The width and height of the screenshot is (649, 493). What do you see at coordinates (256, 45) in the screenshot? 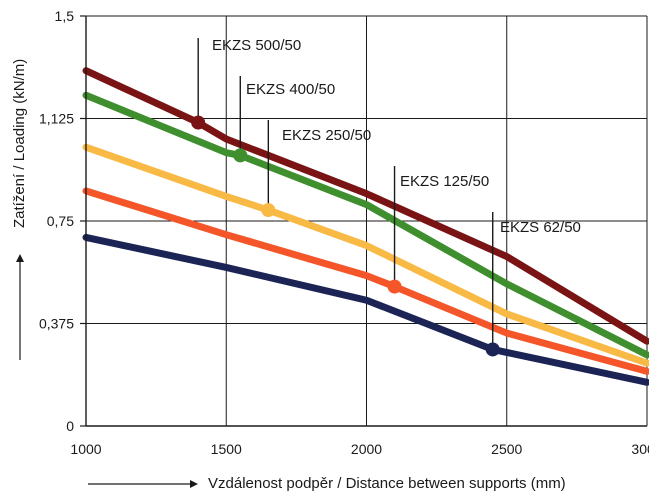
I see `series-label: EKZS 500/50` at bounding box center [256, 45].